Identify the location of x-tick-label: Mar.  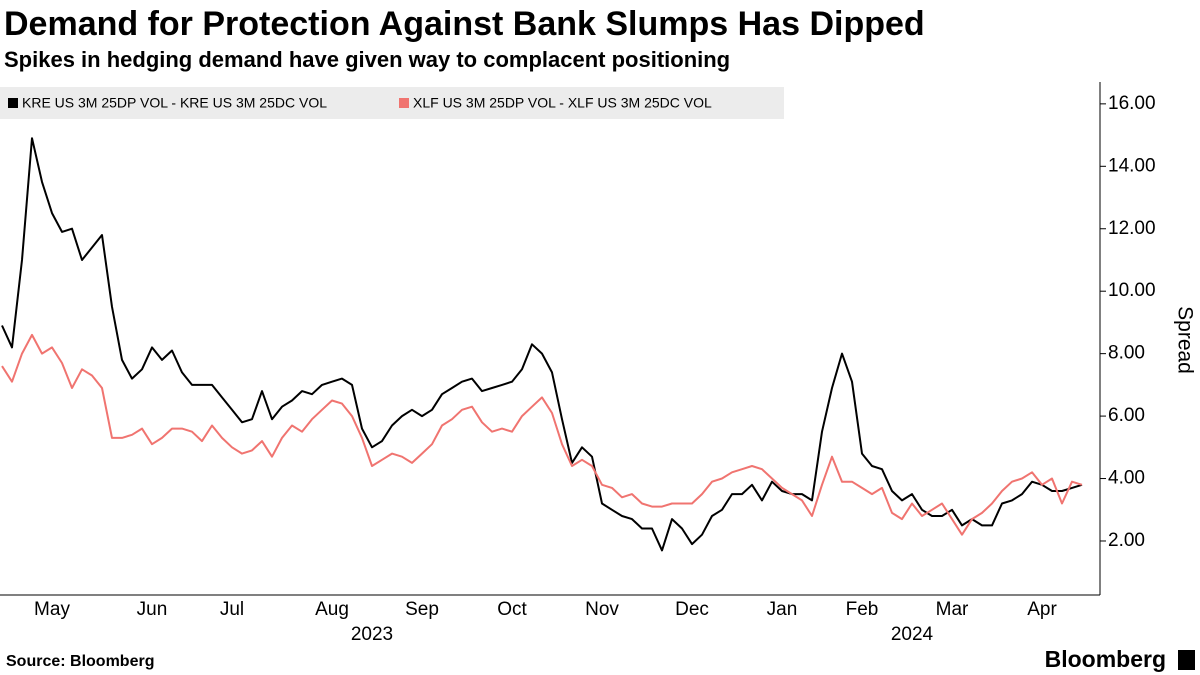
(952, 609).